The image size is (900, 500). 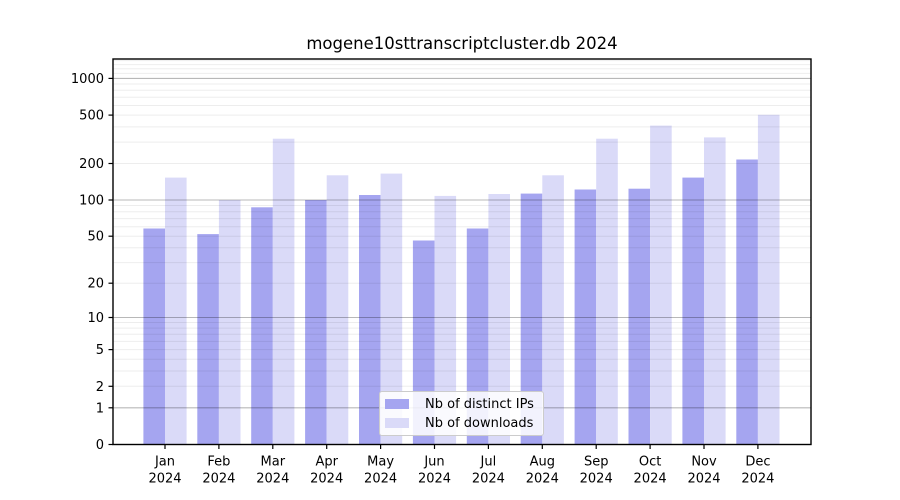 What do you see at coordinates (100, 445) in the screenshot?
I see `y-tick-label: 0` at bounding box center [100, 445].